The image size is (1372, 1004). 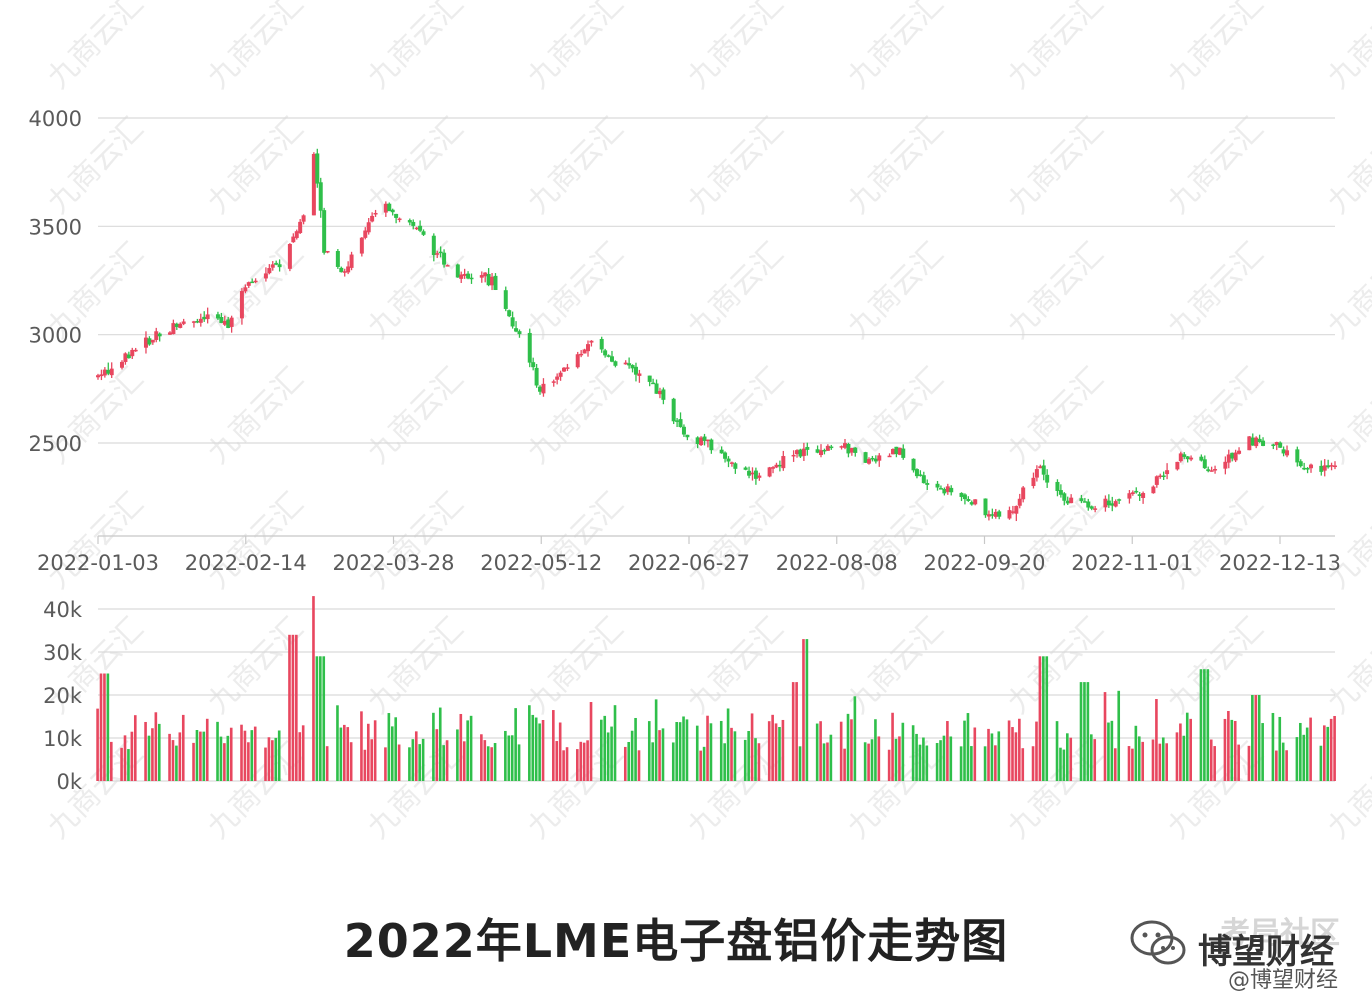 I want to click on price-tick-label: 2500, so click(x=55, y=444).